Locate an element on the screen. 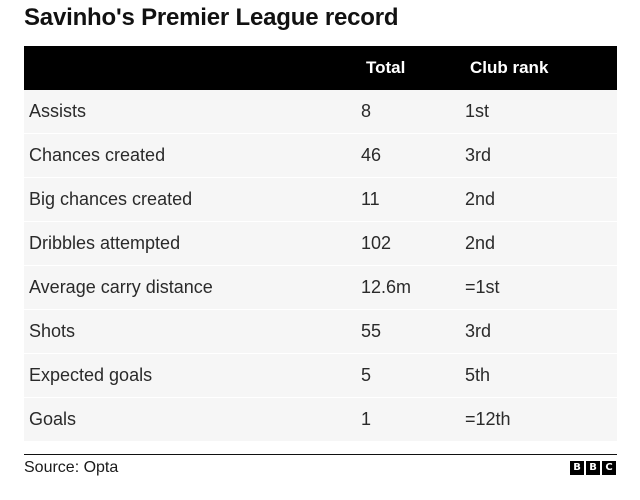  table-header: Total Club rank is located at coordinates (320, 68).